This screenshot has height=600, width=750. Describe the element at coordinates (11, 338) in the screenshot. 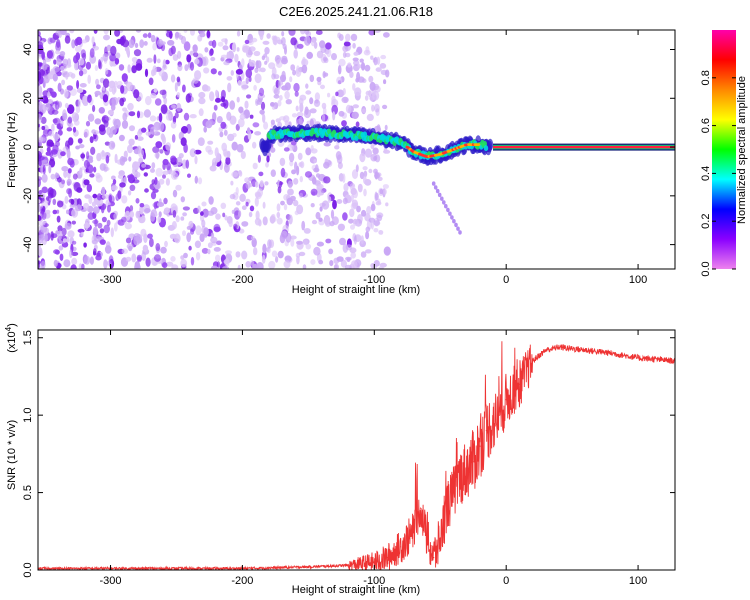

I see `snr-scale-factor: (x104)` at that location.